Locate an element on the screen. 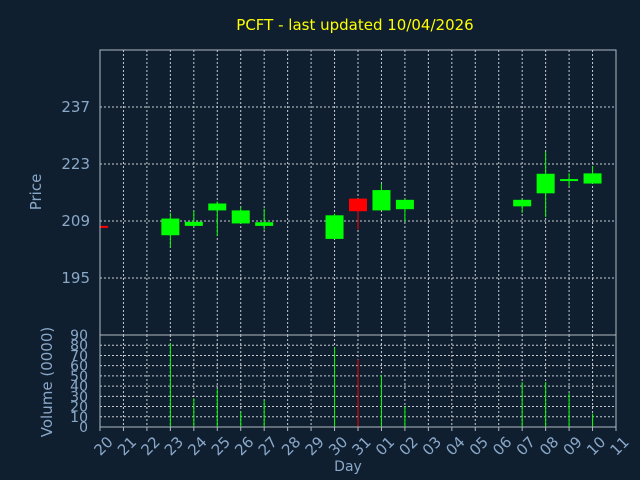  volume-tick-label: 50 is located at coordinates (79, 377).